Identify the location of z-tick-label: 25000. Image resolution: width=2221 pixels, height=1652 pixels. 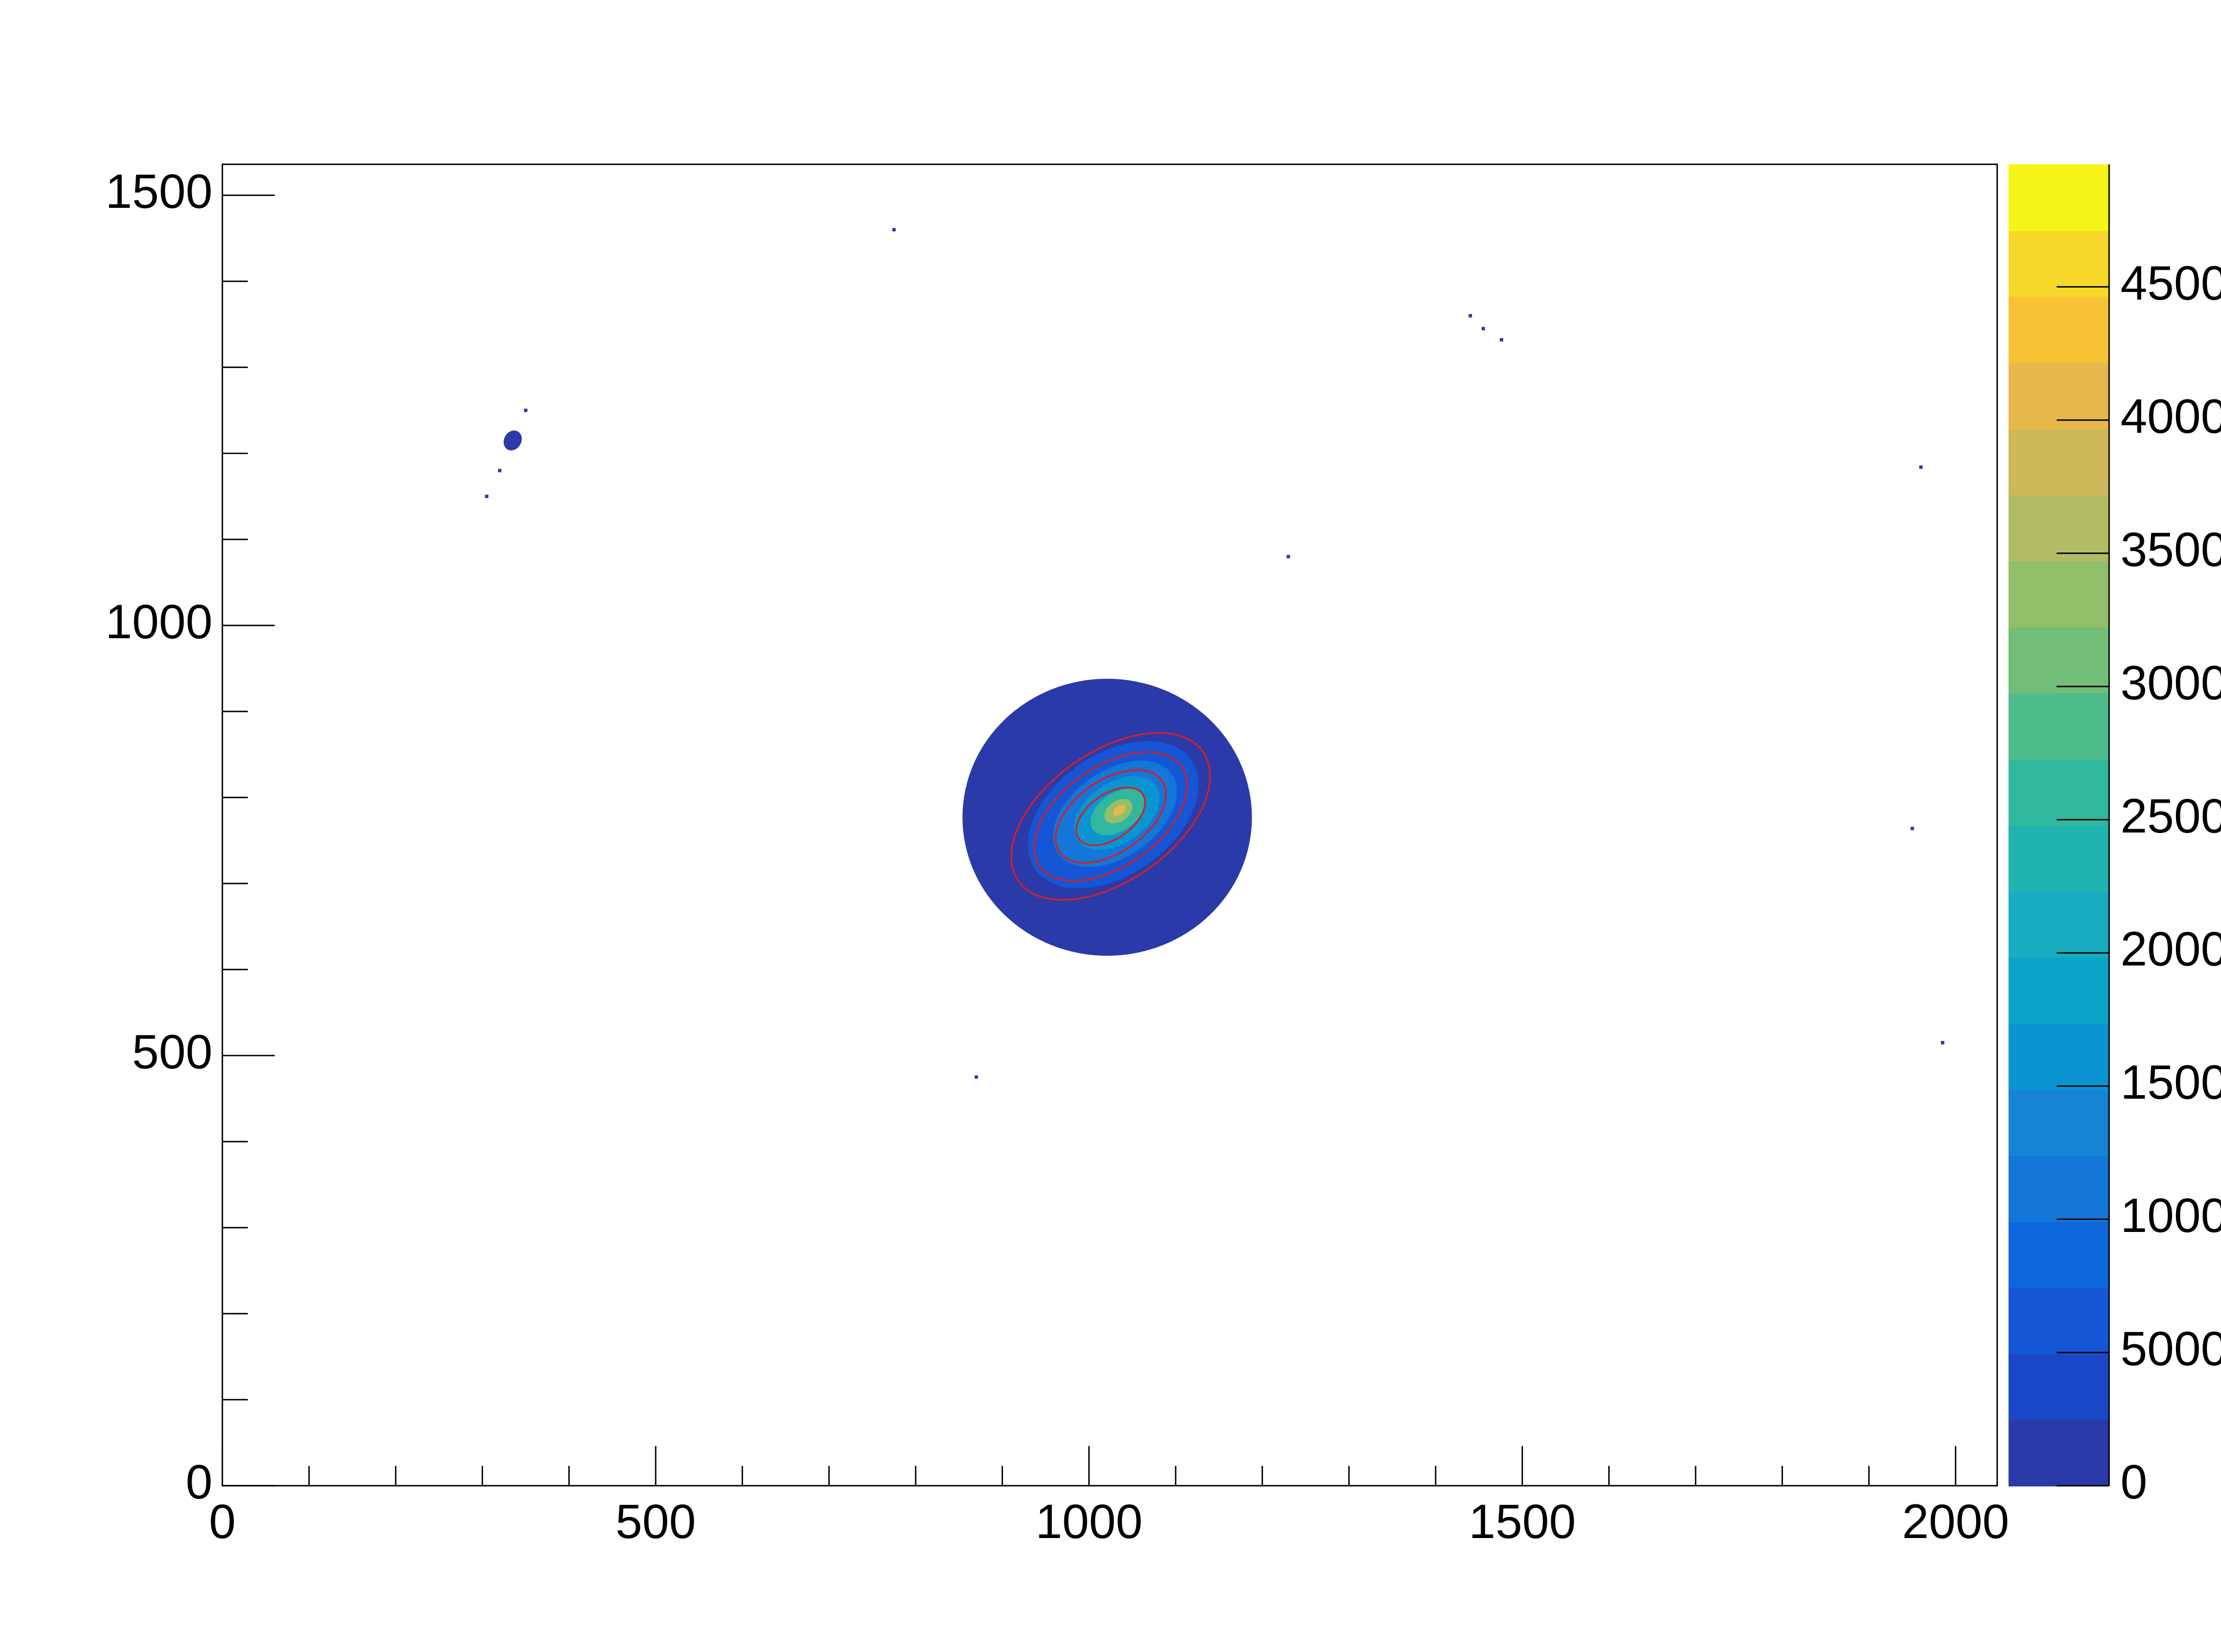
(2171, 816).